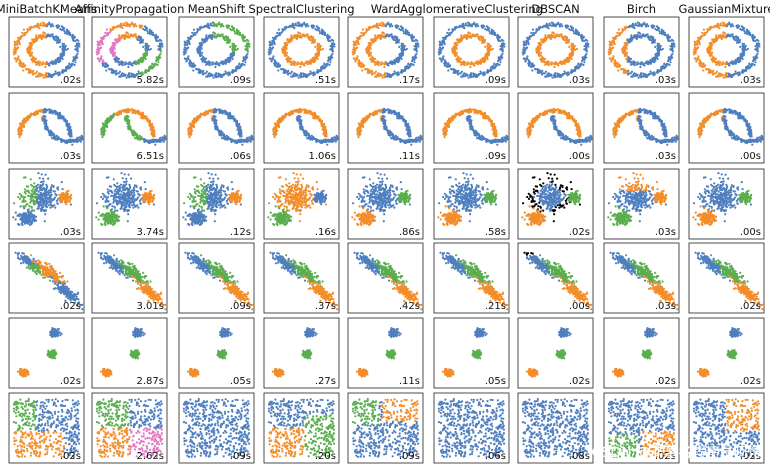  I want to click on panel-noisy-circles-2: .09s, so click(216, 52).